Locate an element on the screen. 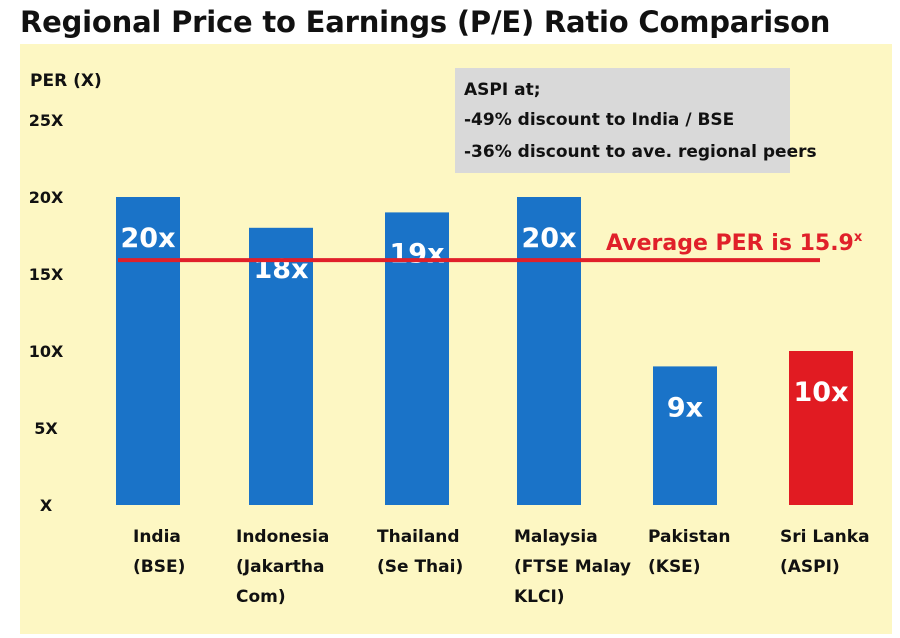 This screenshot has width=900, height=638. y-tick-label: 10X is located at coordinates (46, 351).